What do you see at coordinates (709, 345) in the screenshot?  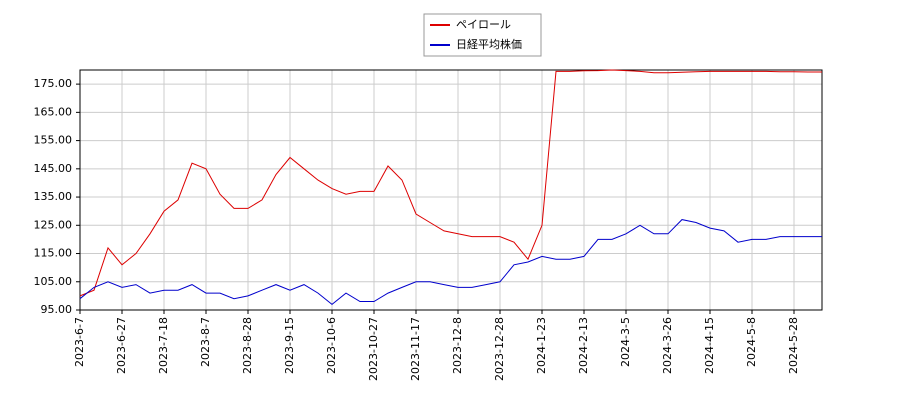 I see `x-tick-label: 2024-4-15` at bounding box center [709, 345].